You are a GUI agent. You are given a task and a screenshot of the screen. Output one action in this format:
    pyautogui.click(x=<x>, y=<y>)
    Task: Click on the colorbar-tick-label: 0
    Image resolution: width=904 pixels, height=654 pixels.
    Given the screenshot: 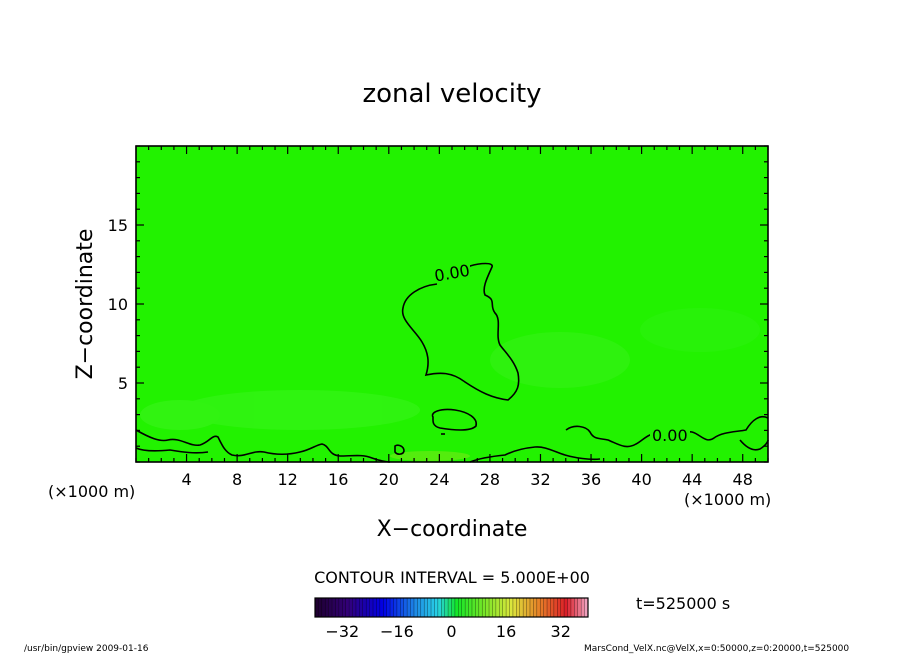 What is the action you would take?
    pyautogui.click(x=451, y=631)
    